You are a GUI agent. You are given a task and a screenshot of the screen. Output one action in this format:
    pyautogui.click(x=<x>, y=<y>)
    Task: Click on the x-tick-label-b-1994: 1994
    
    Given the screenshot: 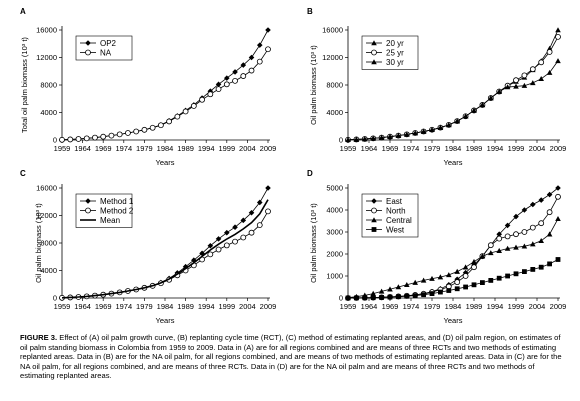 What is the action you would take?
    pyautogui.click(x=495, y=148)
    